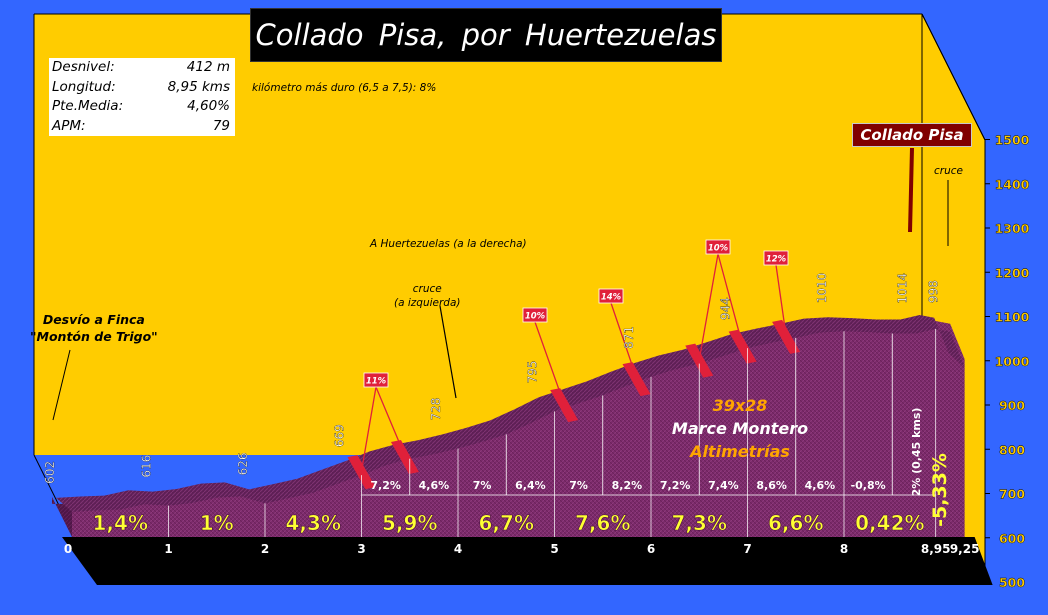  Describe the element at coordinates (142, 88) in the screenshot. I see `stats-row-longitud: Longitud: 8,95 kms` at that location.